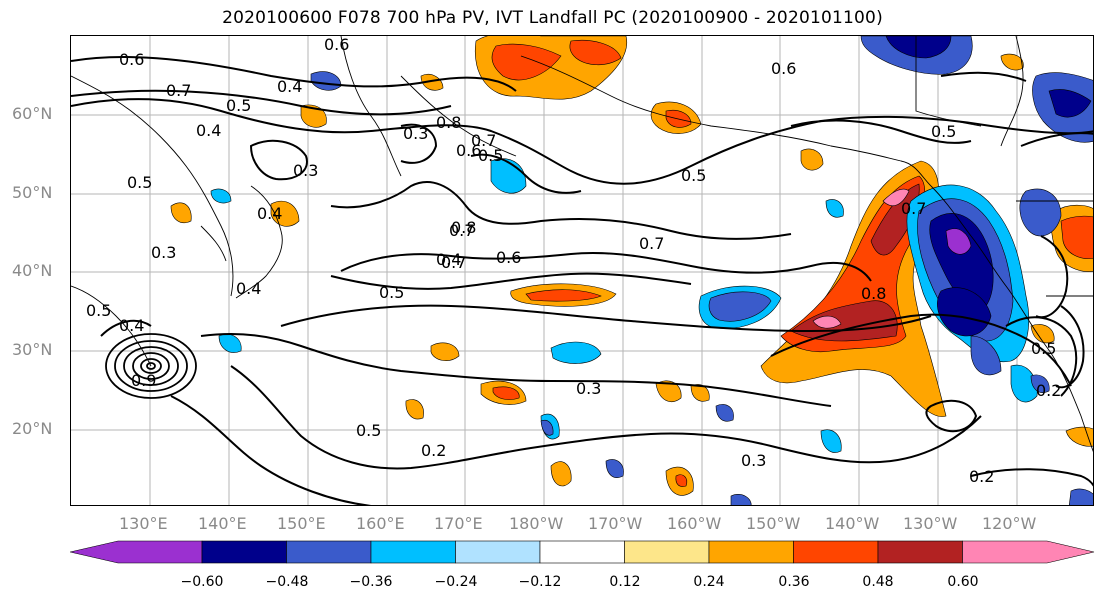  Describe the element at coordinates (222, 523) in the screenshot. I see `lon-label: 140°E` at that location.